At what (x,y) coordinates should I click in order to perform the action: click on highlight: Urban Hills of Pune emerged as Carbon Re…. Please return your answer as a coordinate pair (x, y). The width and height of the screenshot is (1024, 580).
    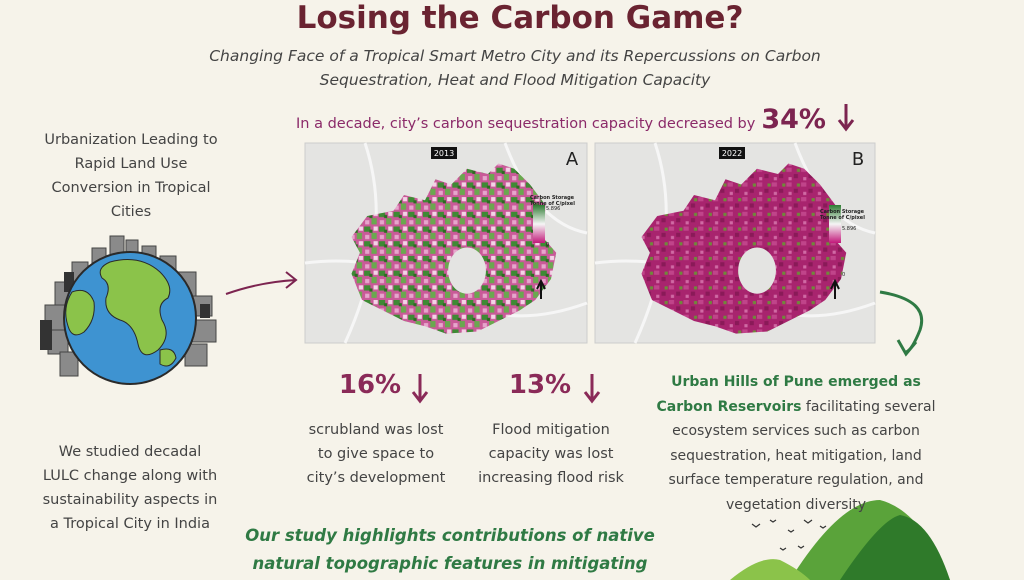
    Looking at the image, I should click on (788, 394).